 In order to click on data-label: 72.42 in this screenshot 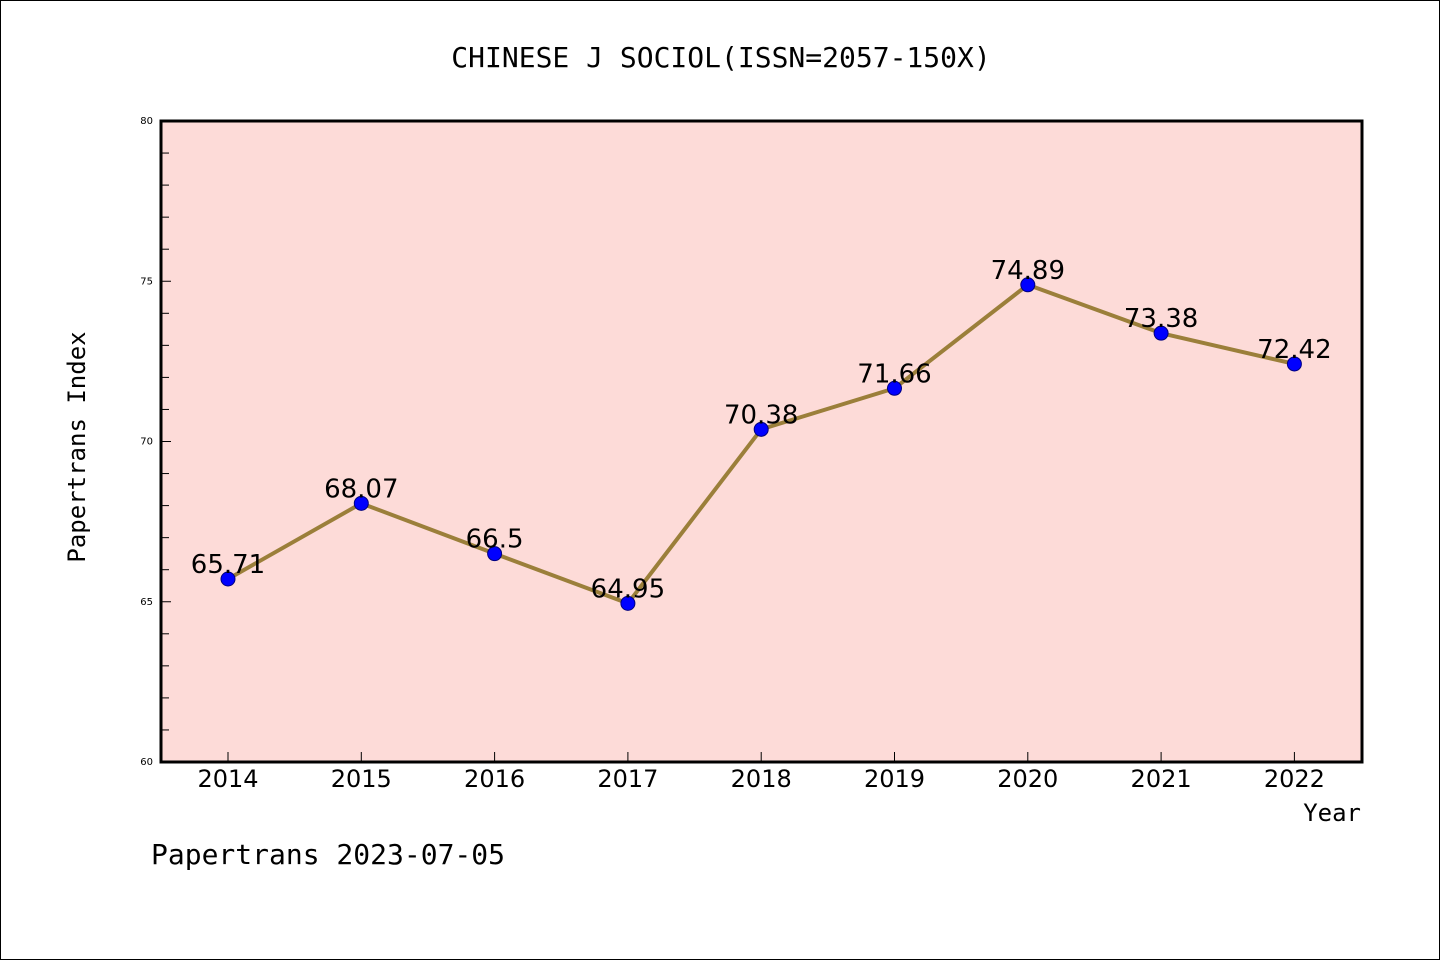, I will do `click(1294, 350)`.